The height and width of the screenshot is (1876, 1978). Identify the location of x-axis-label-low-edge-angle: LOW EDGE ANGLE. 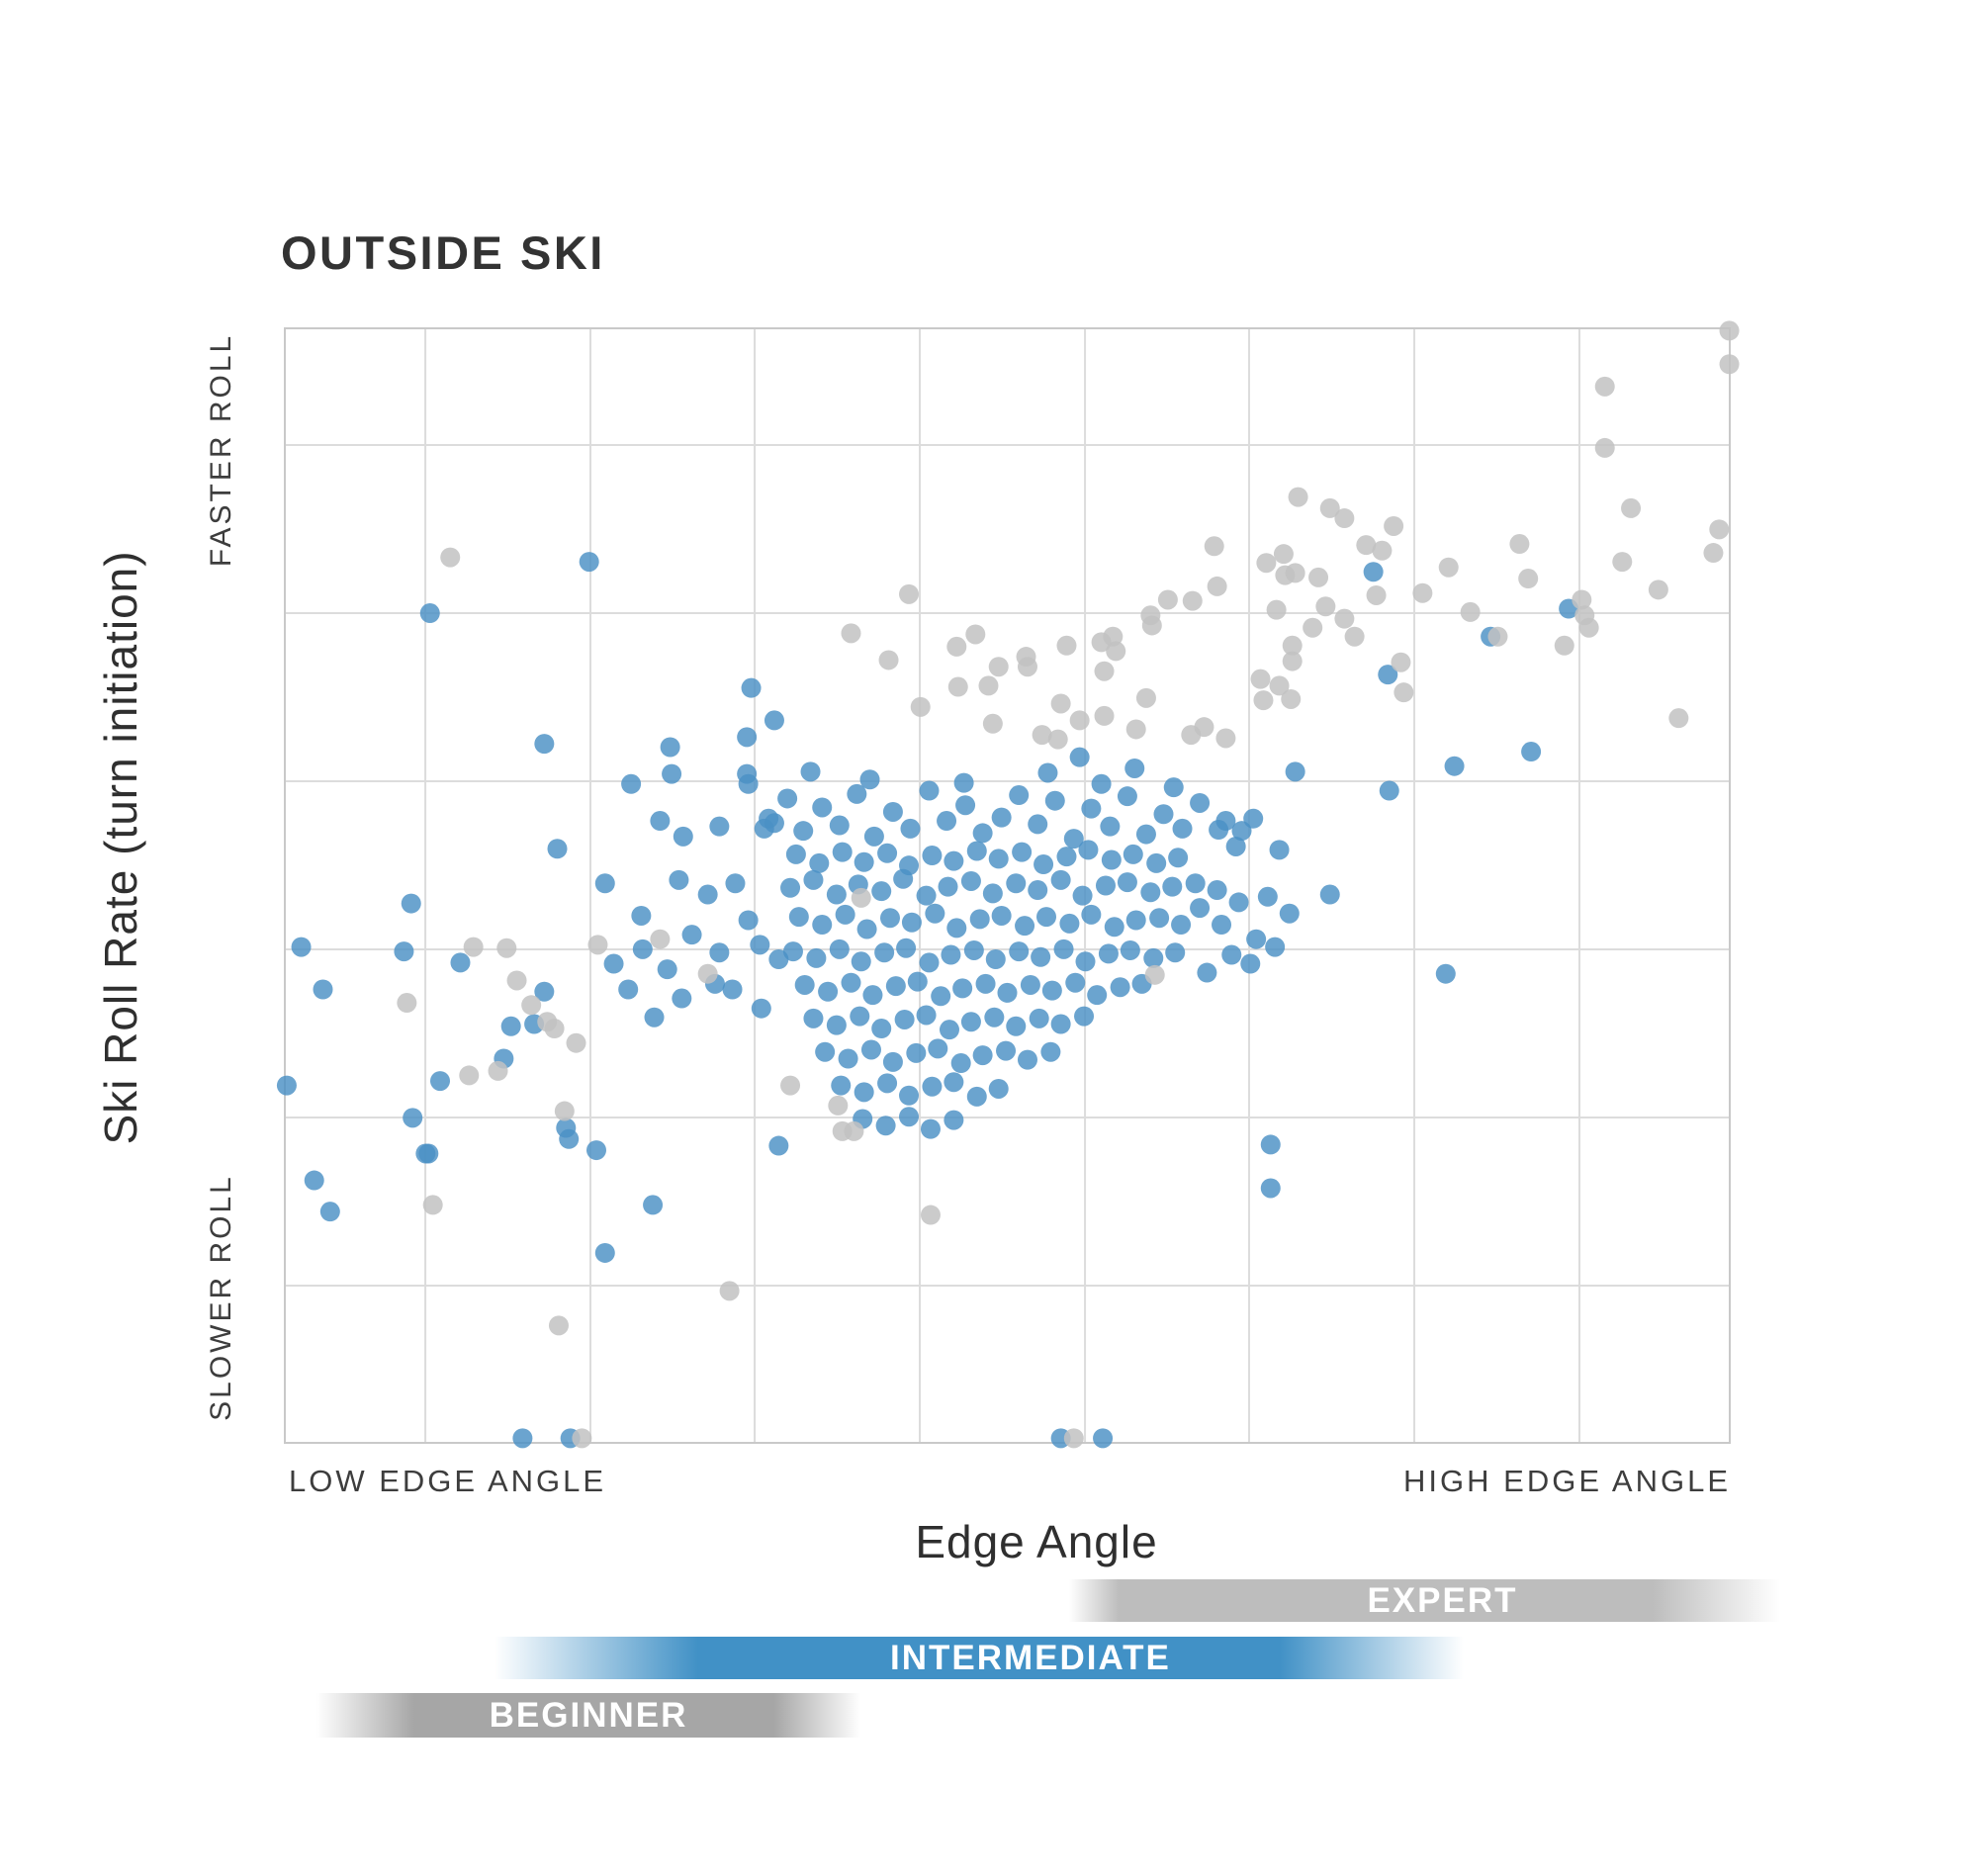
(448, 1481).